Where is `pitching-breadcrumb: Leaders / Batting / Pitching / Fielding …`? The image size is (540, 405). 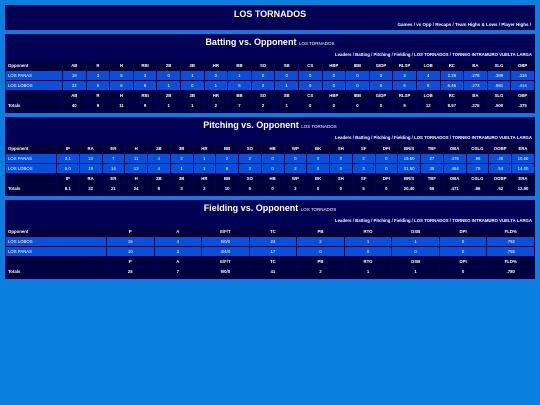 pitching-breadcrumb: Leaders / Batting / Pitching / Fielding … is located at coordinates (433, 137).